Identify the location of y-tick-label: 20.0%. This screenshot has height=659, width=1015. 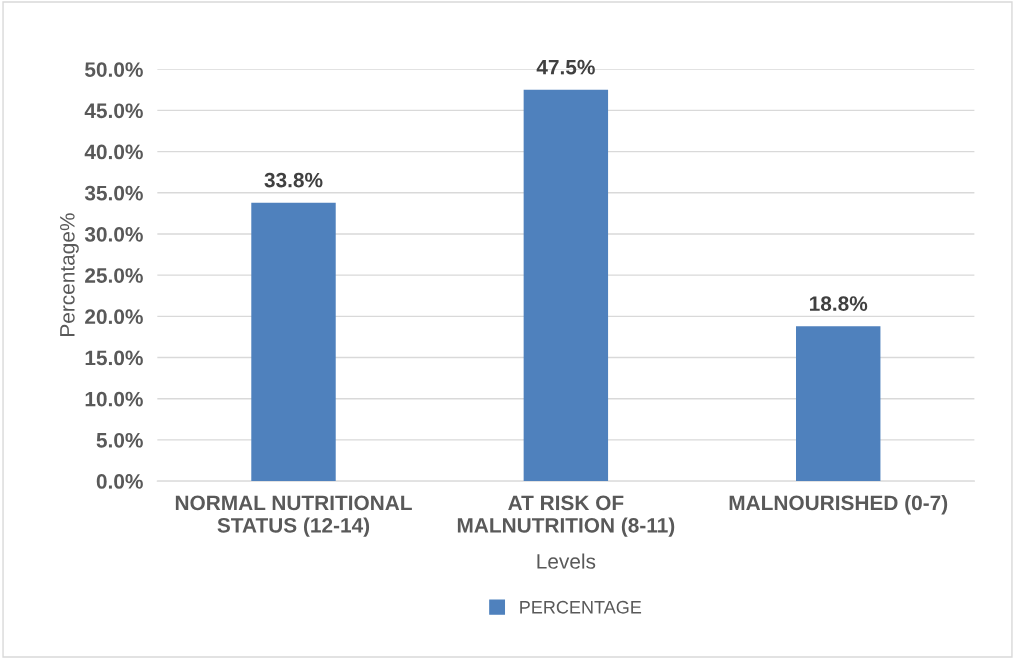
(114, 317).